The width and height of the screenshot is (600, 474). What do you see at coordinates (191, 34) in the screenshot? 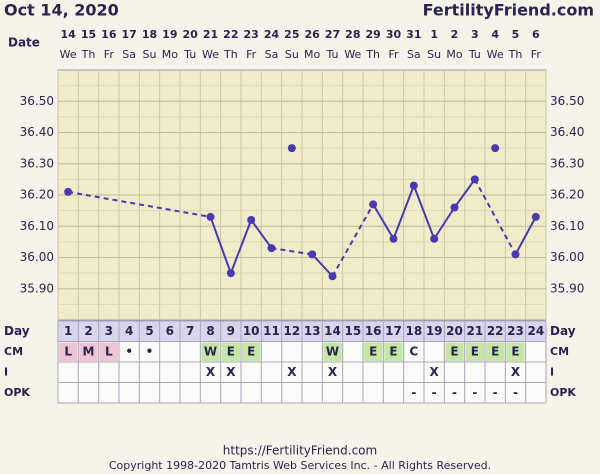
I see `date-label: 20` at bounding box center [191, 34].